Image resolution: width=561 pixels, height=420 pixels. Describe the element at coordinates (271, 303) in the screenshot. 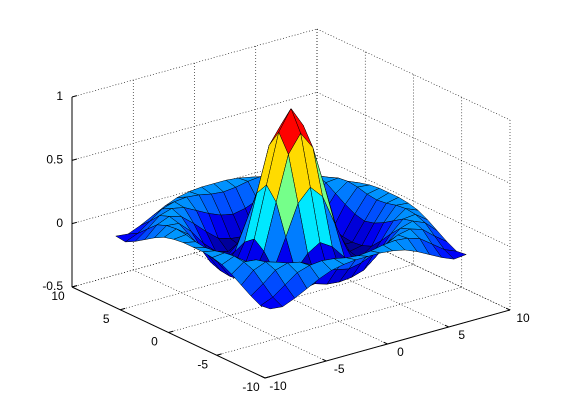

I see `surface-face` at that location.